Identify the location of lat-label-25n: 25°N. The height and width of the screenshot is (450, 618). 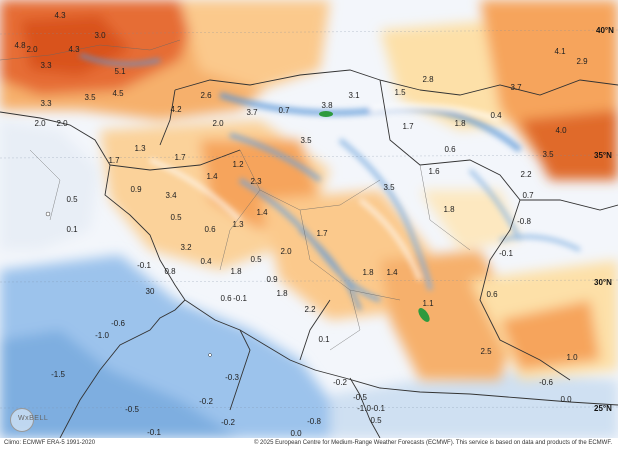
(603, 408).